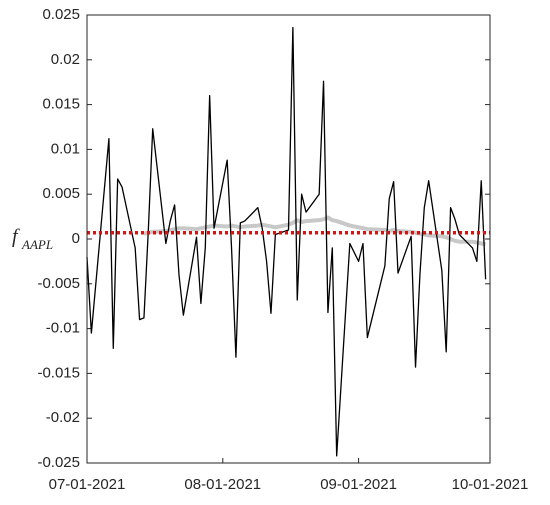  What do you see at coordinates (63, 328) in the screenshot?
I see `y-tick-label: -0.01` at bounding box center [63, 328].